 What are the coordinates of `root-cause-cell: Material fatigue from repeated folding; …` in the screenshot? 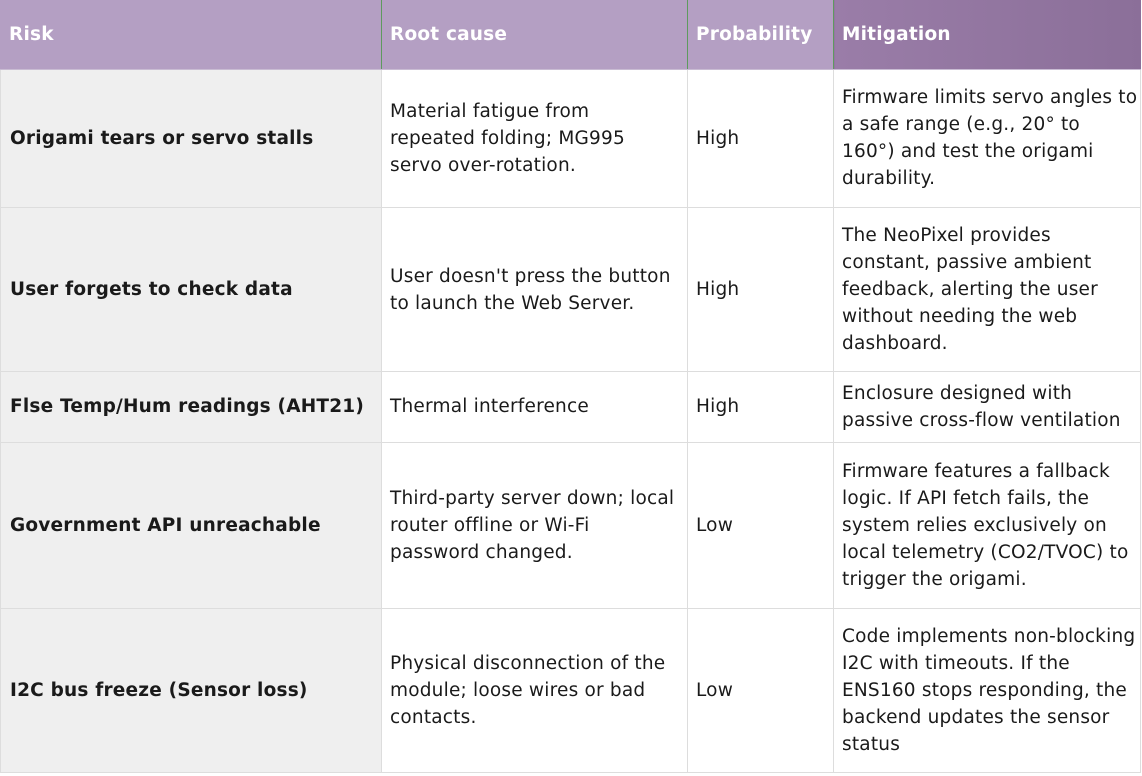 It's located at (534, 138).